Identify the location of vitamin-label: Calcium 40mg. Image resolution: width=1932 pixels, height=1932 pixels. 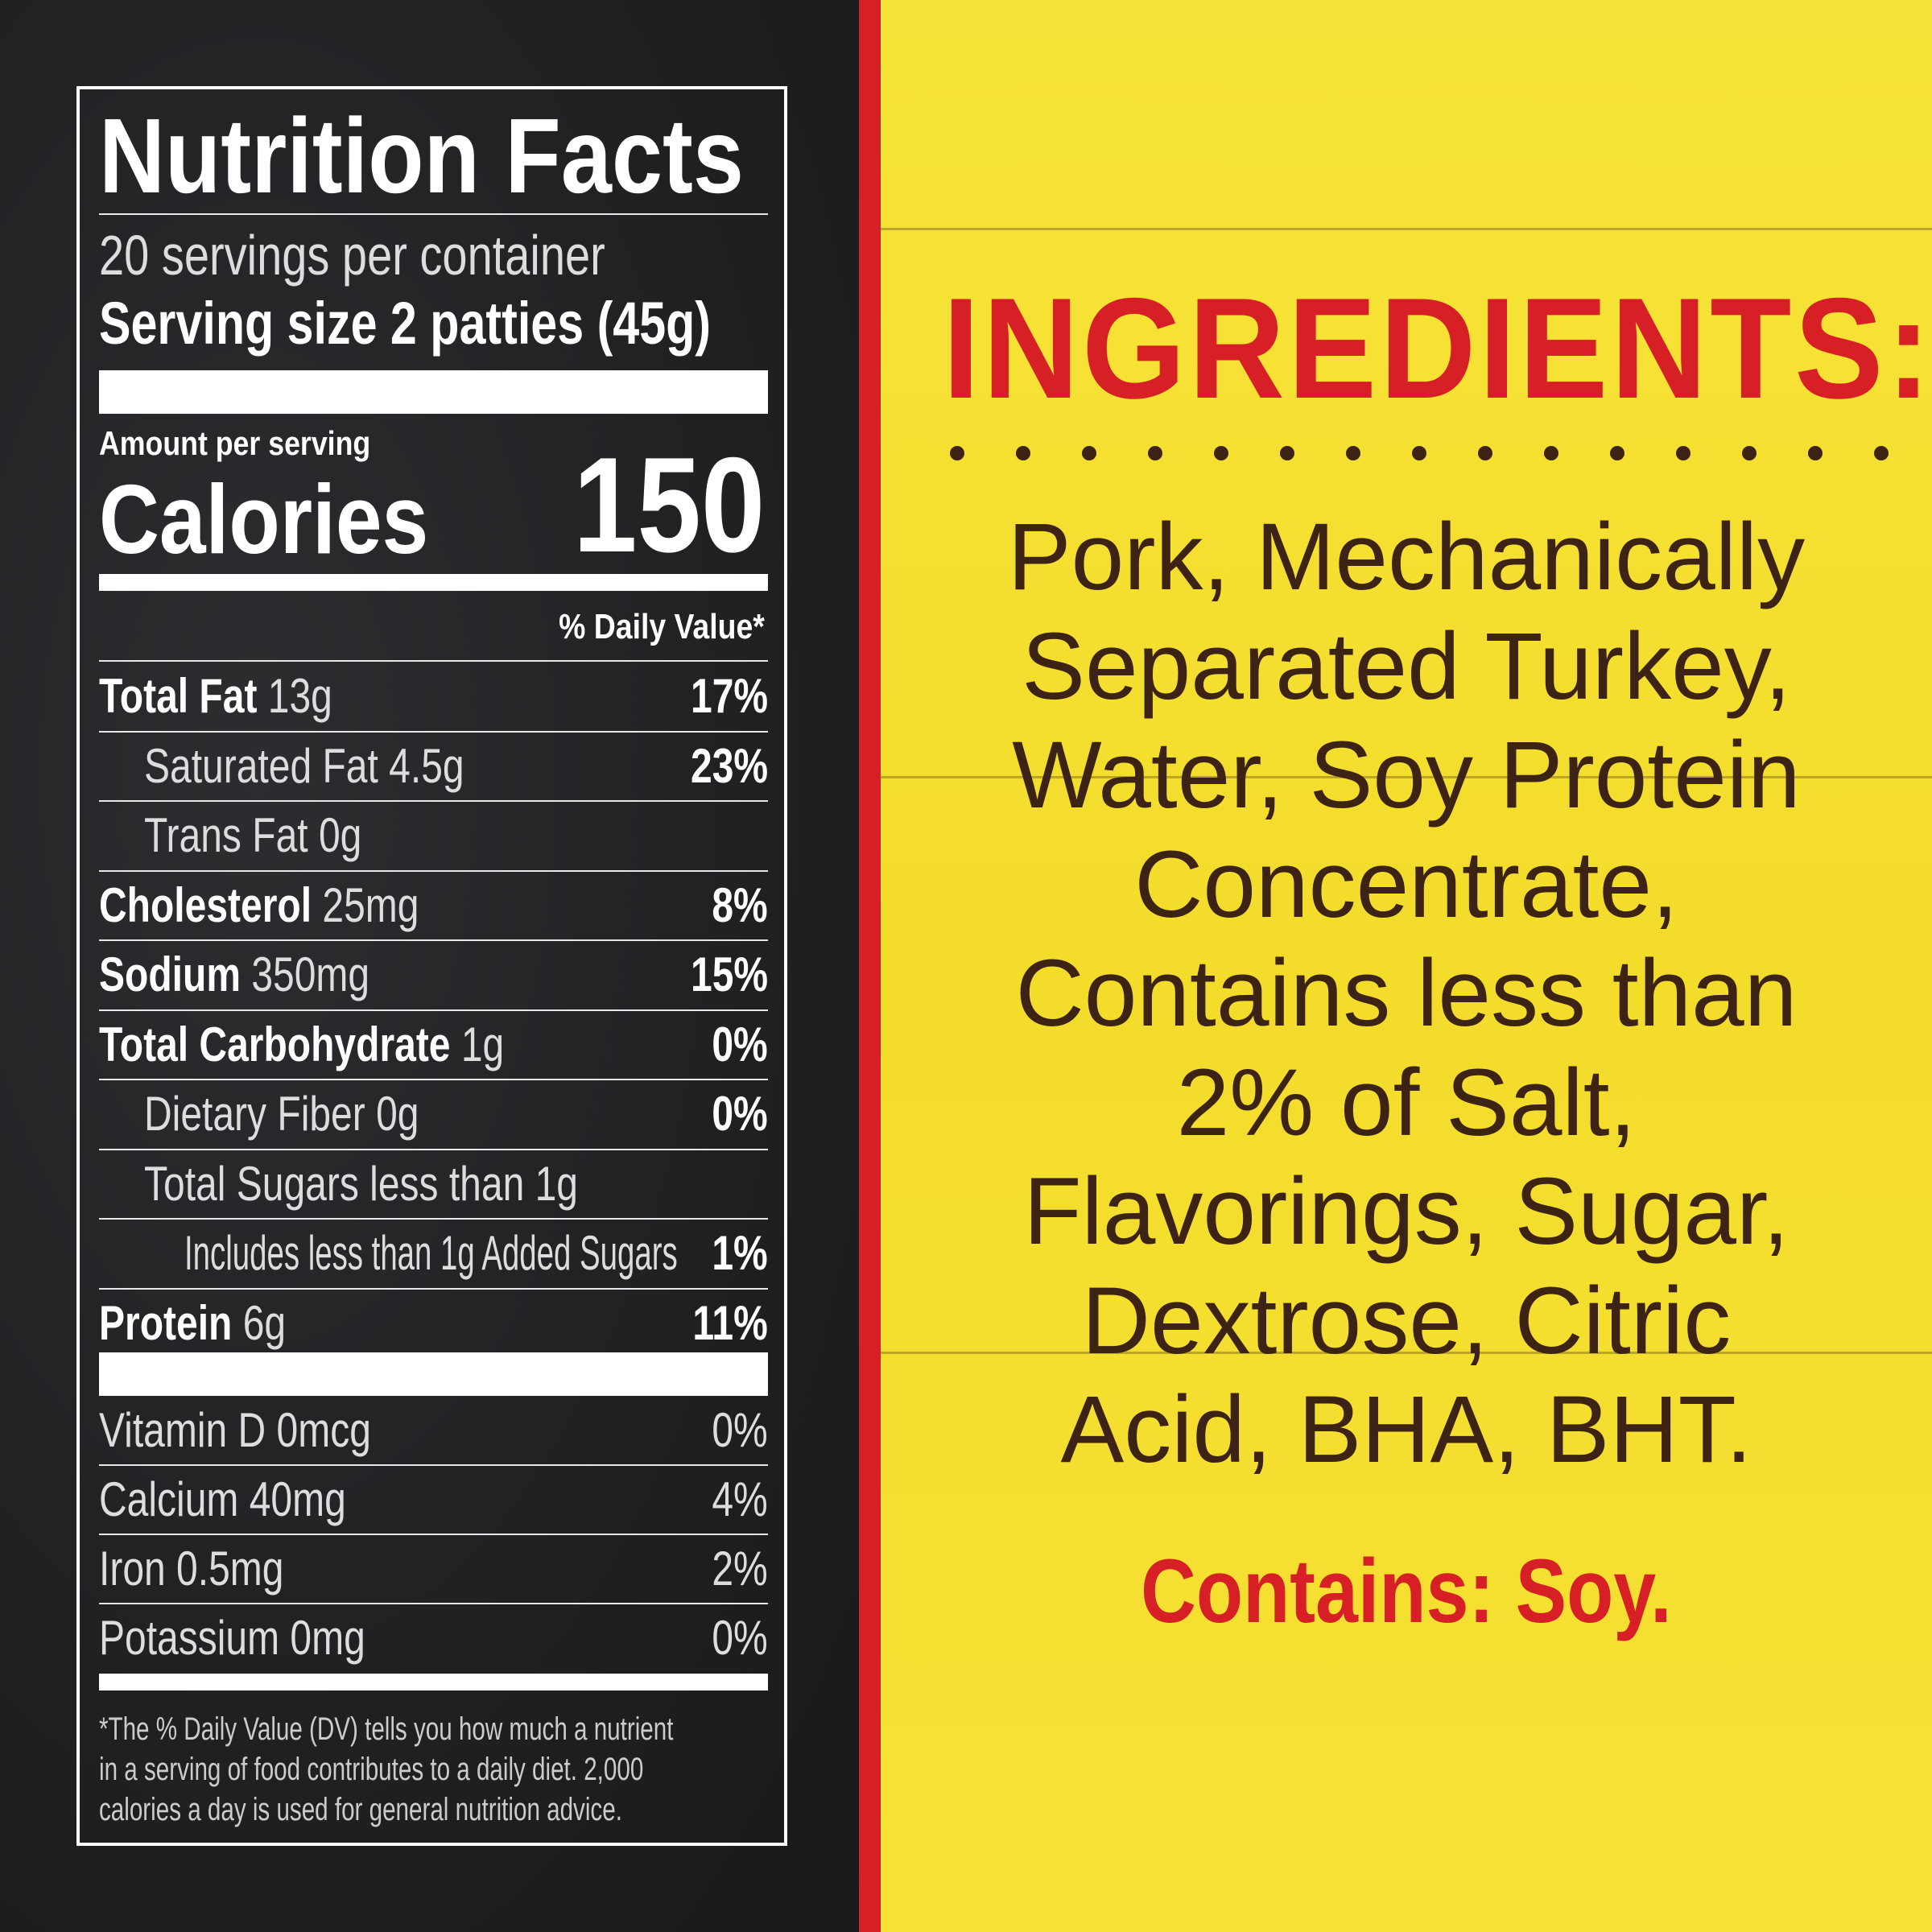
(222, 1499).